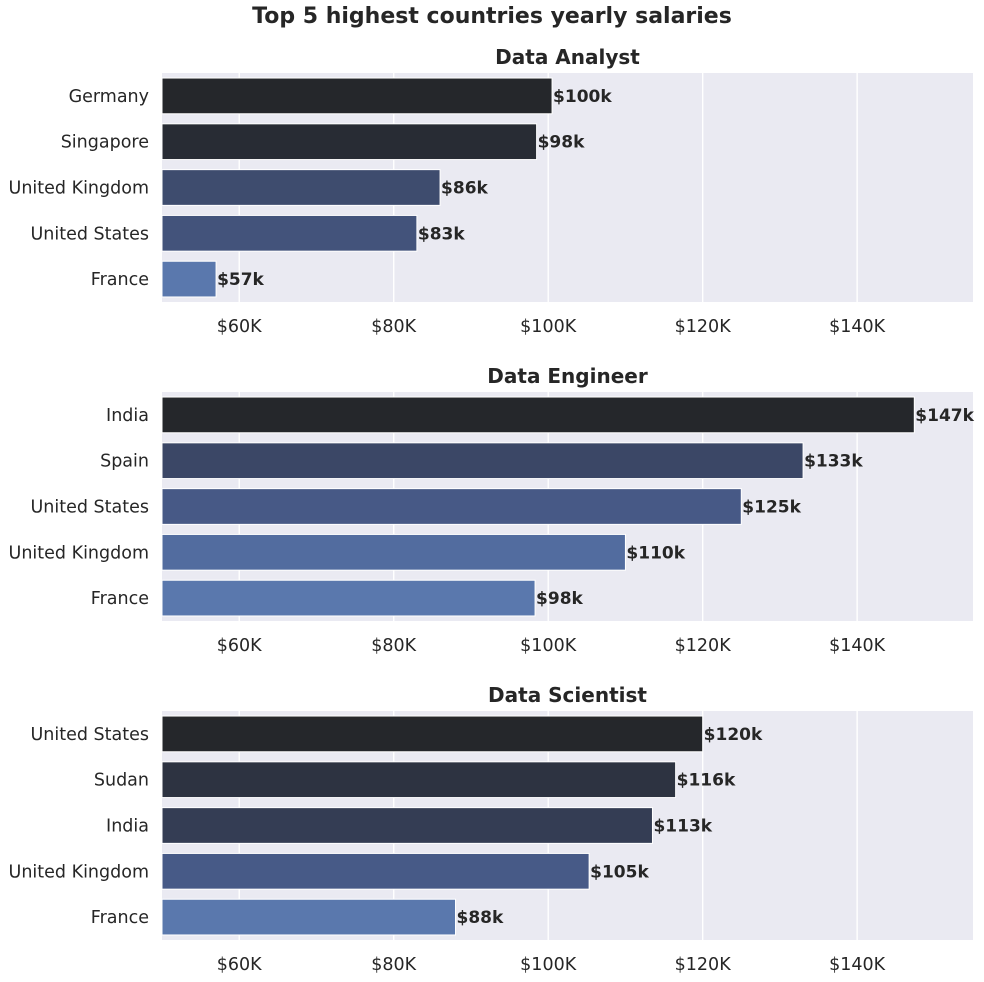  Describe the element at coordinates (109, 97) in the screenshot. I see `category-label: Germany` at that location.